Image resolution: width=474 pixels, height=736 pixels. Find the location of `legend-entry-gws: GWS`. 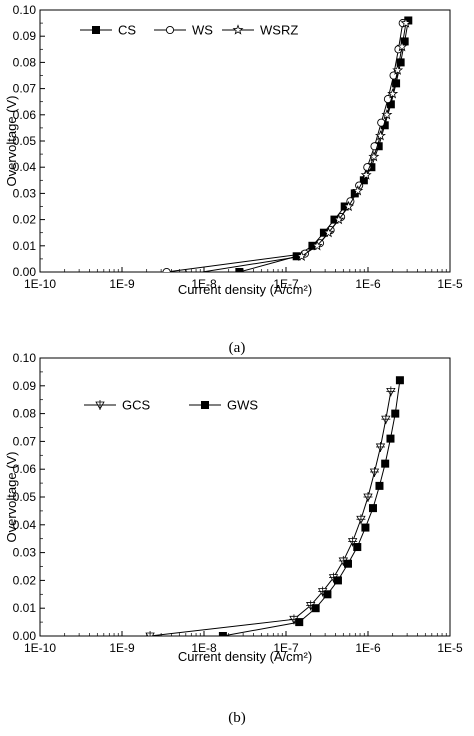

legend-entry-gws: GWS is located at coordinates (223, 405).